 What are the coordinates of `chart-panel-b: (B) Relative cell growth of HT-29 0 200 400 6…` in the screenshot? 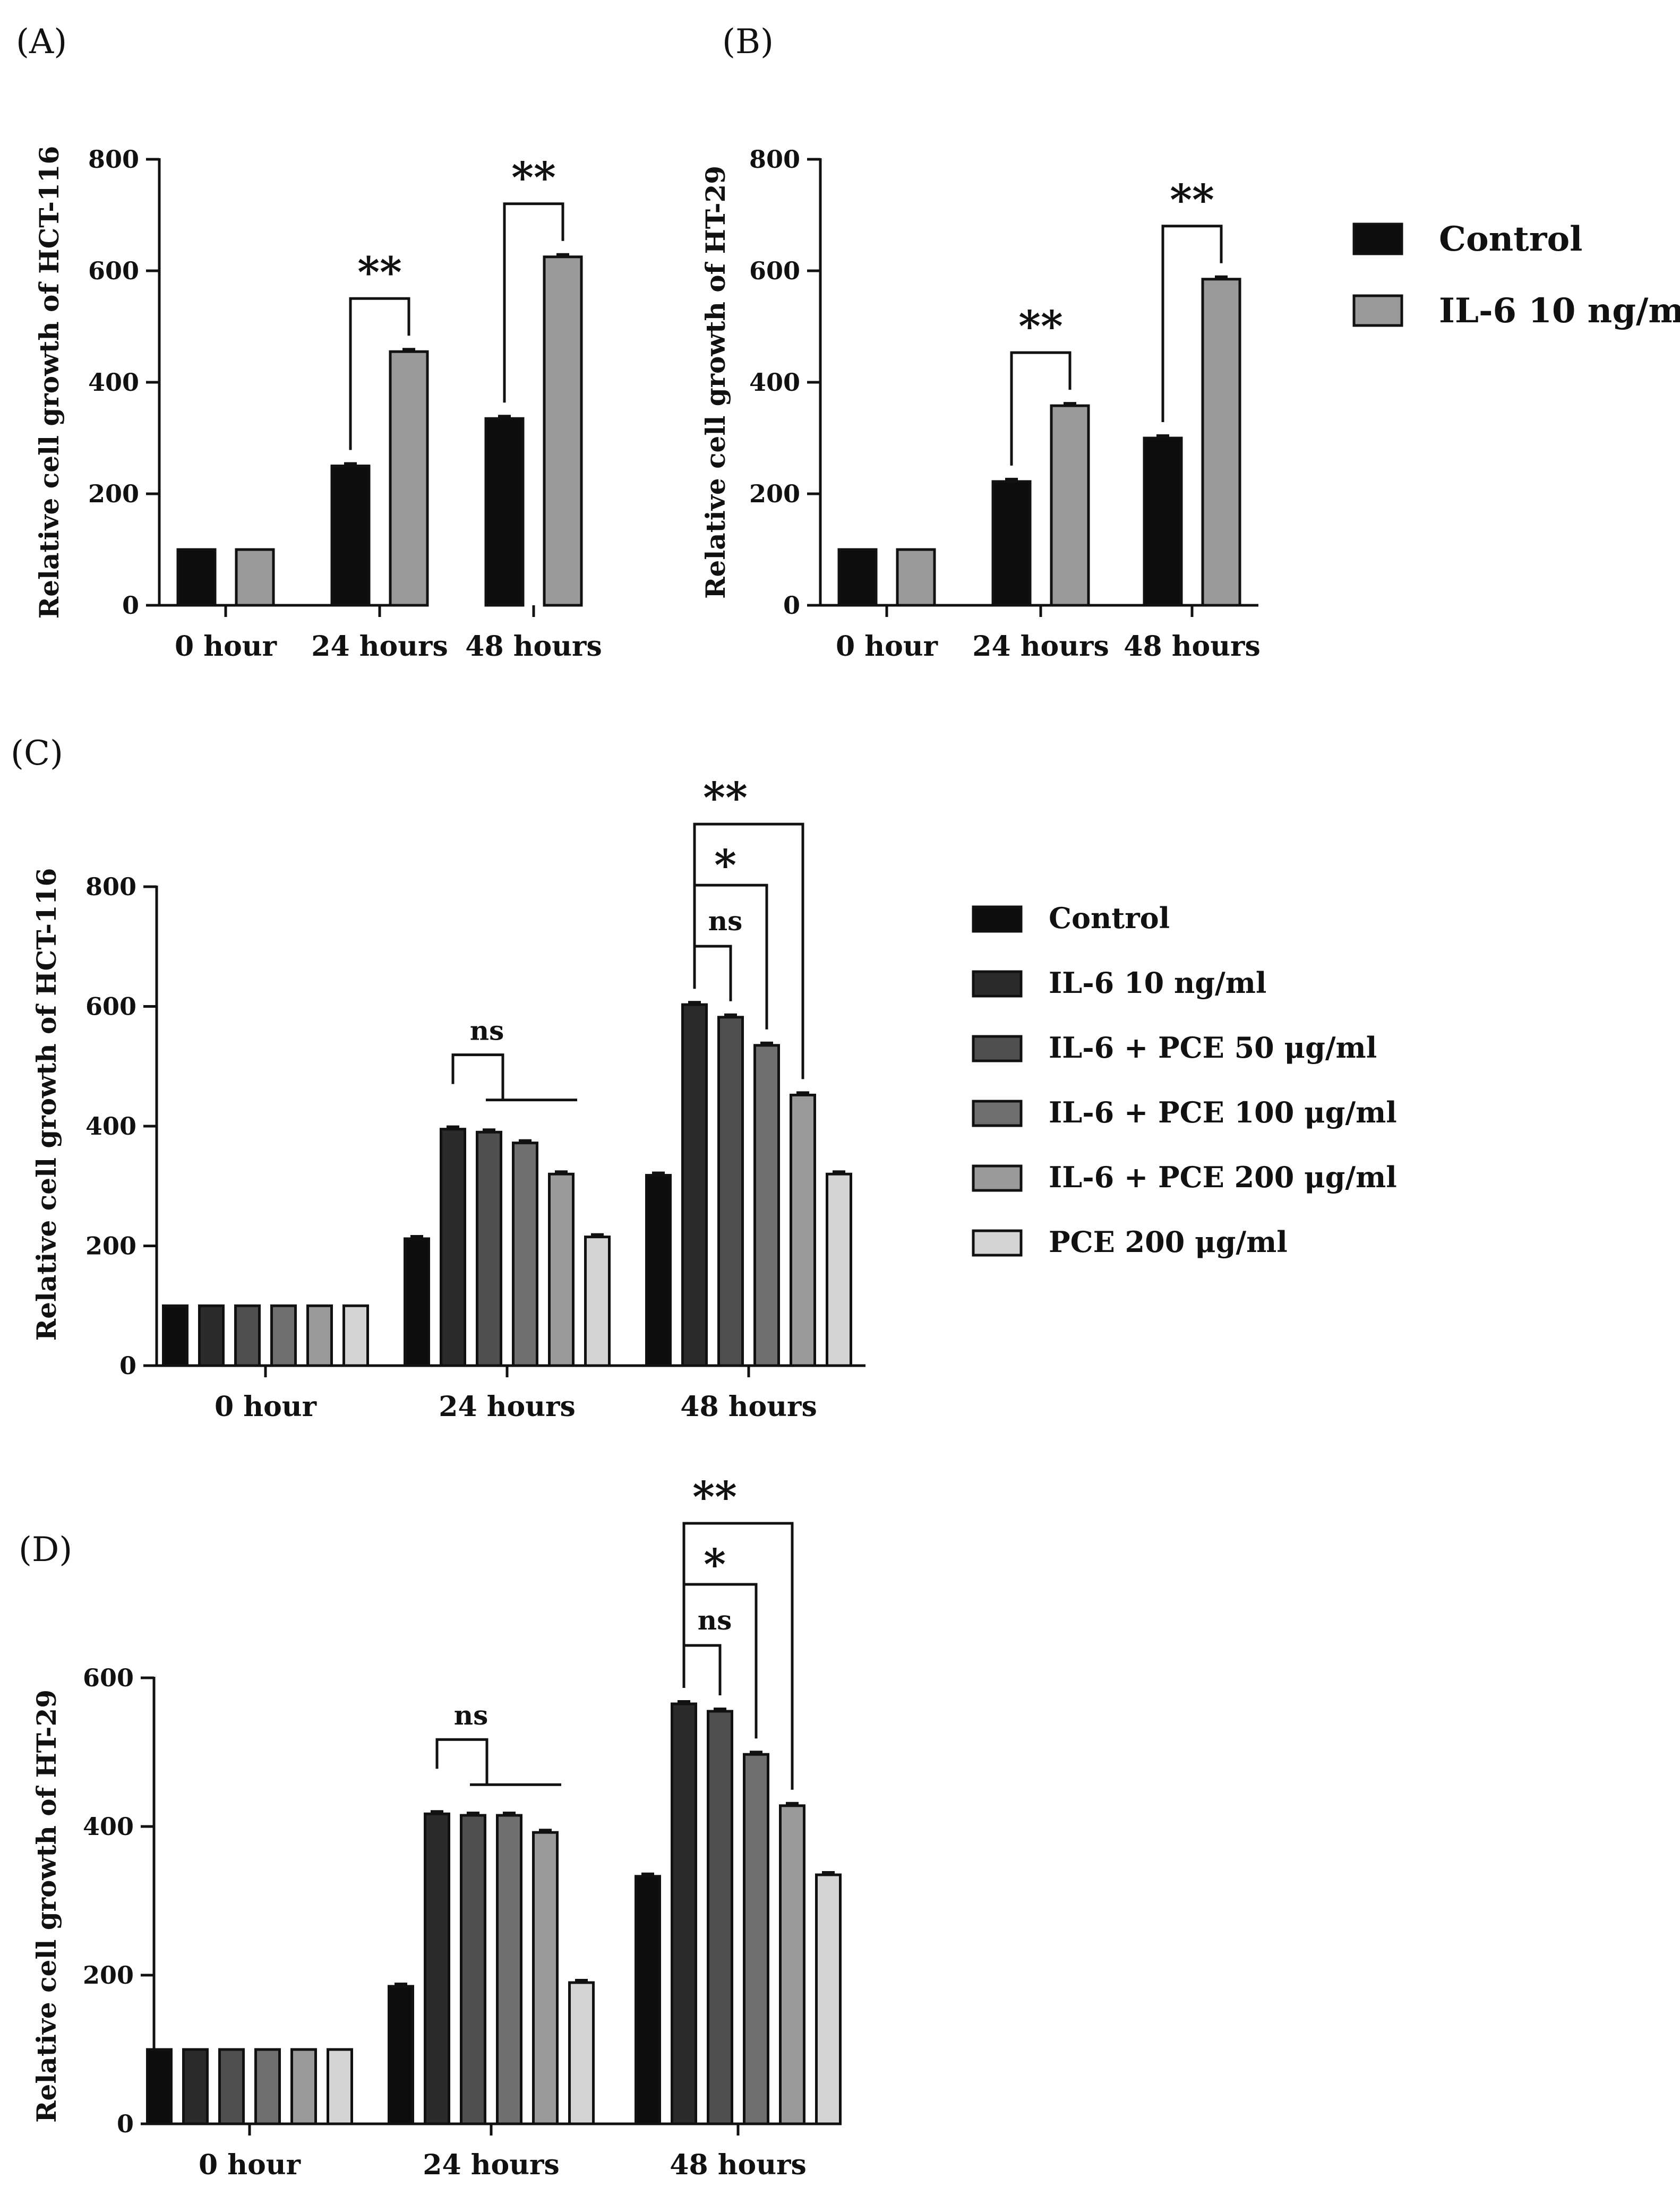 It's located at (981, 342).